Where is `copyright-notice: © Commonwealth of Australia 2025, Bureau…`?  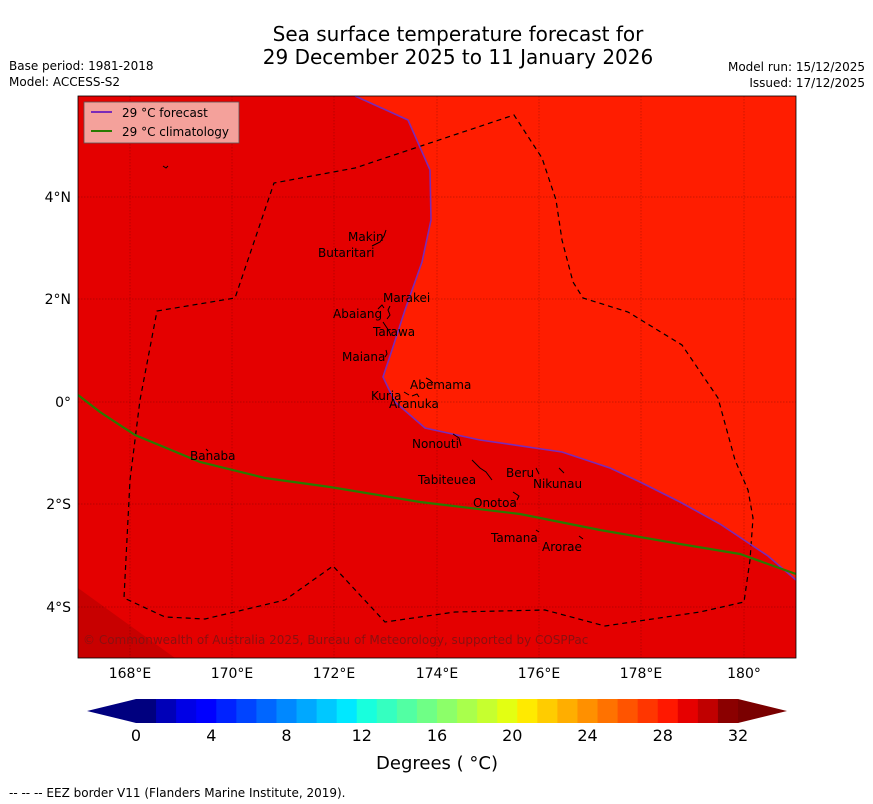 copyright-notice: © Commonwealth of Australia 2025, Bureau… is located at coordinates (335, 640).